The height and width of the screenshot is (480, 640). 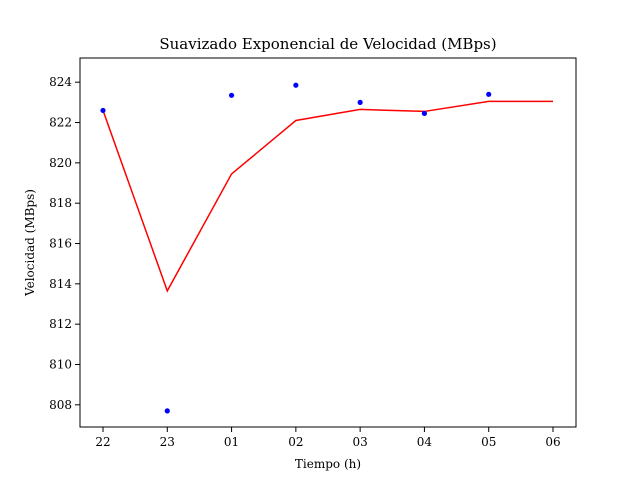 I want to click on x-axis-label: Tiempo (h), so click(x=328, y=464).